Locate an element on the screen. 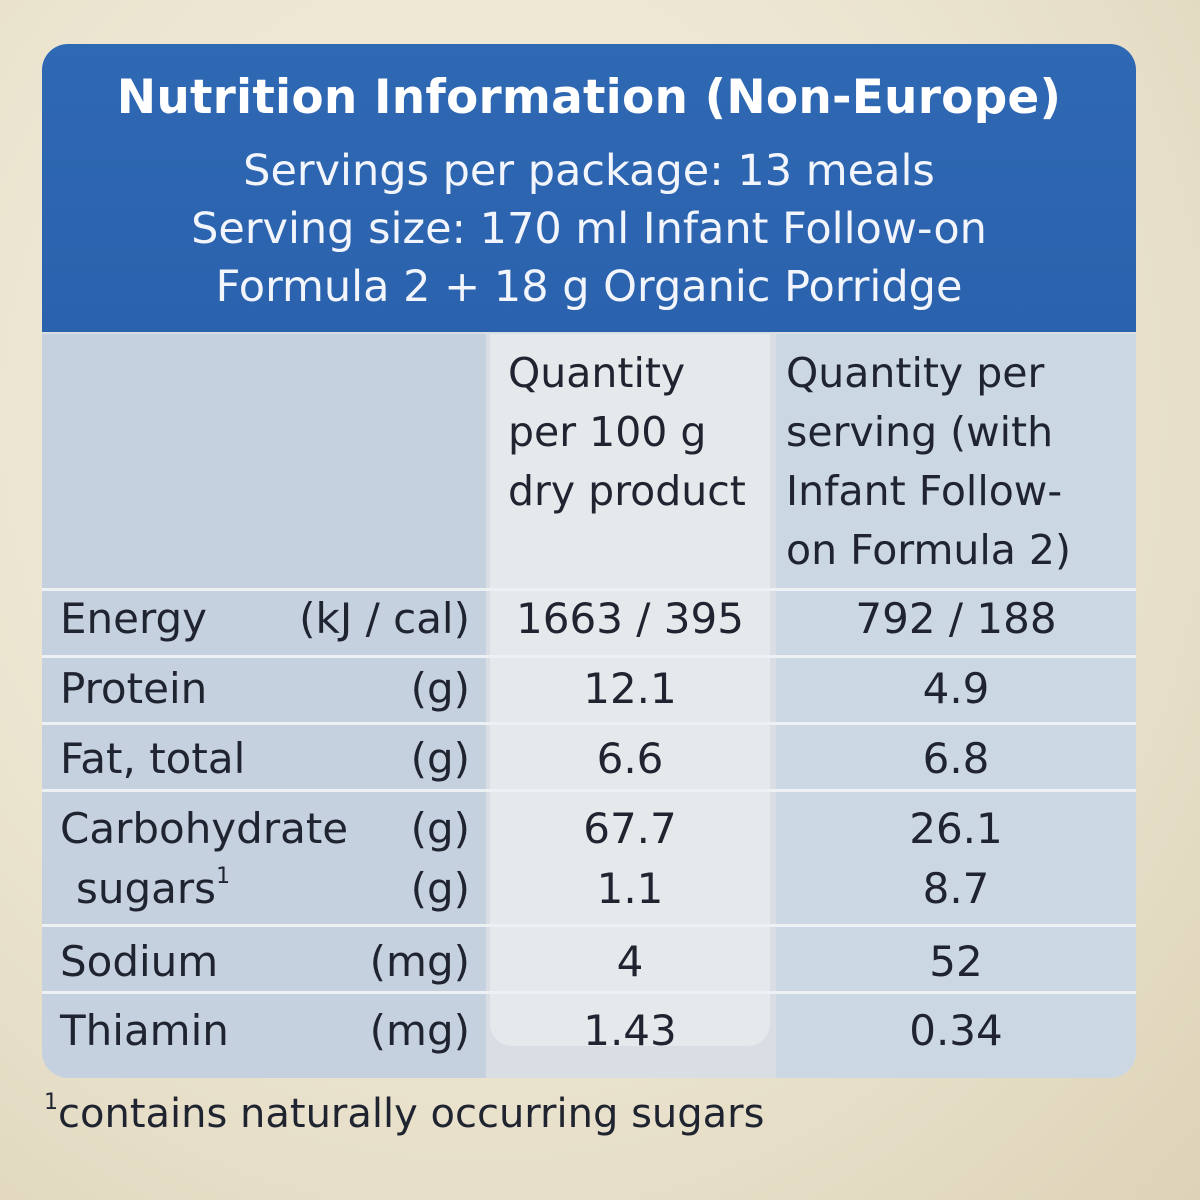 This screenshot has width=1200, height=1200. sugars-label: sugars is located at coordinates (146, 888).